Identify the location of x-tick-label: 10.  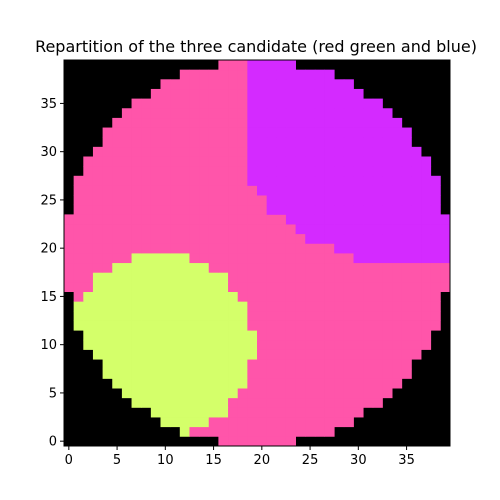
(165, 460).